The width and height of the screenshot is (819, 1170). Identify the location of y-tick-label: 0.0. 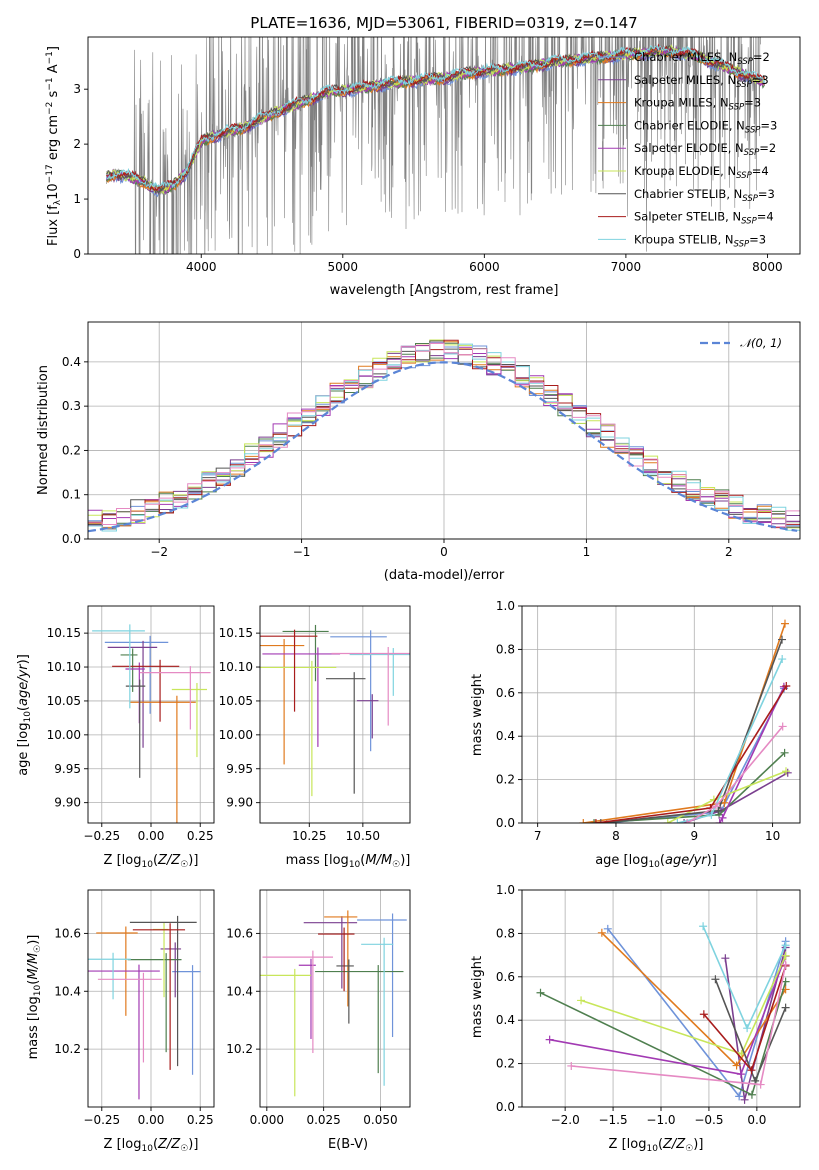
(505, 1107).